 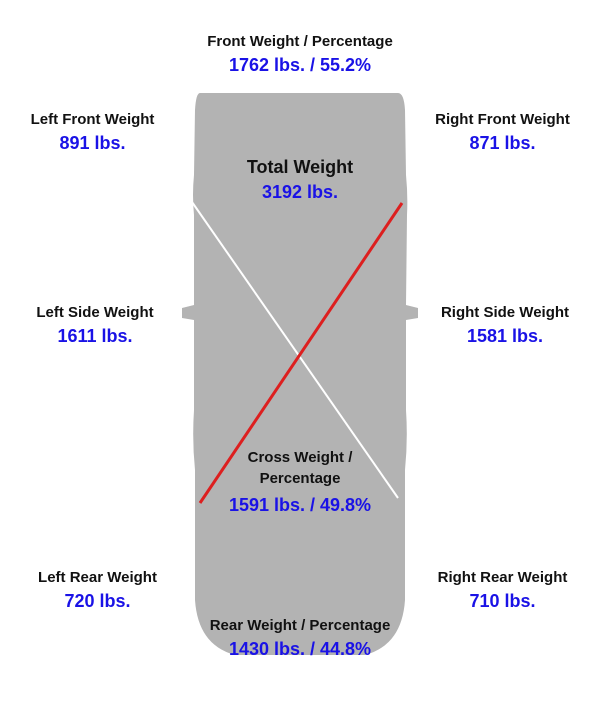 I want to click on left-side-weight-label: Left Side Weight, so click(x=95, y=312).